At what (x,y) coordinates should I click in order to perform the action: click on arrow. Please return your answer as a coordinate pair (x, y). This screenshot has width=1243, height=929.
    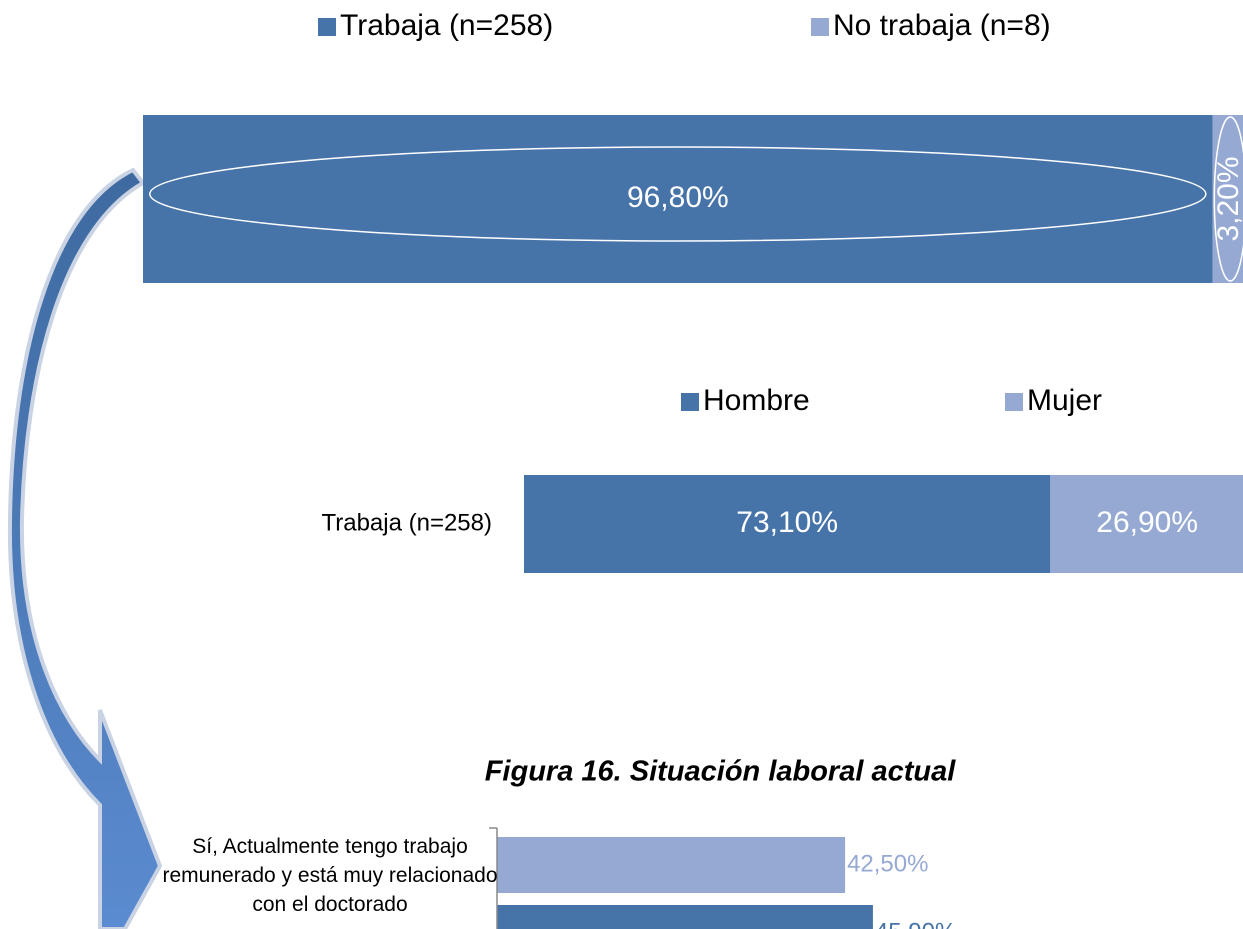
    Looking at the image, I should click on (85, 548).